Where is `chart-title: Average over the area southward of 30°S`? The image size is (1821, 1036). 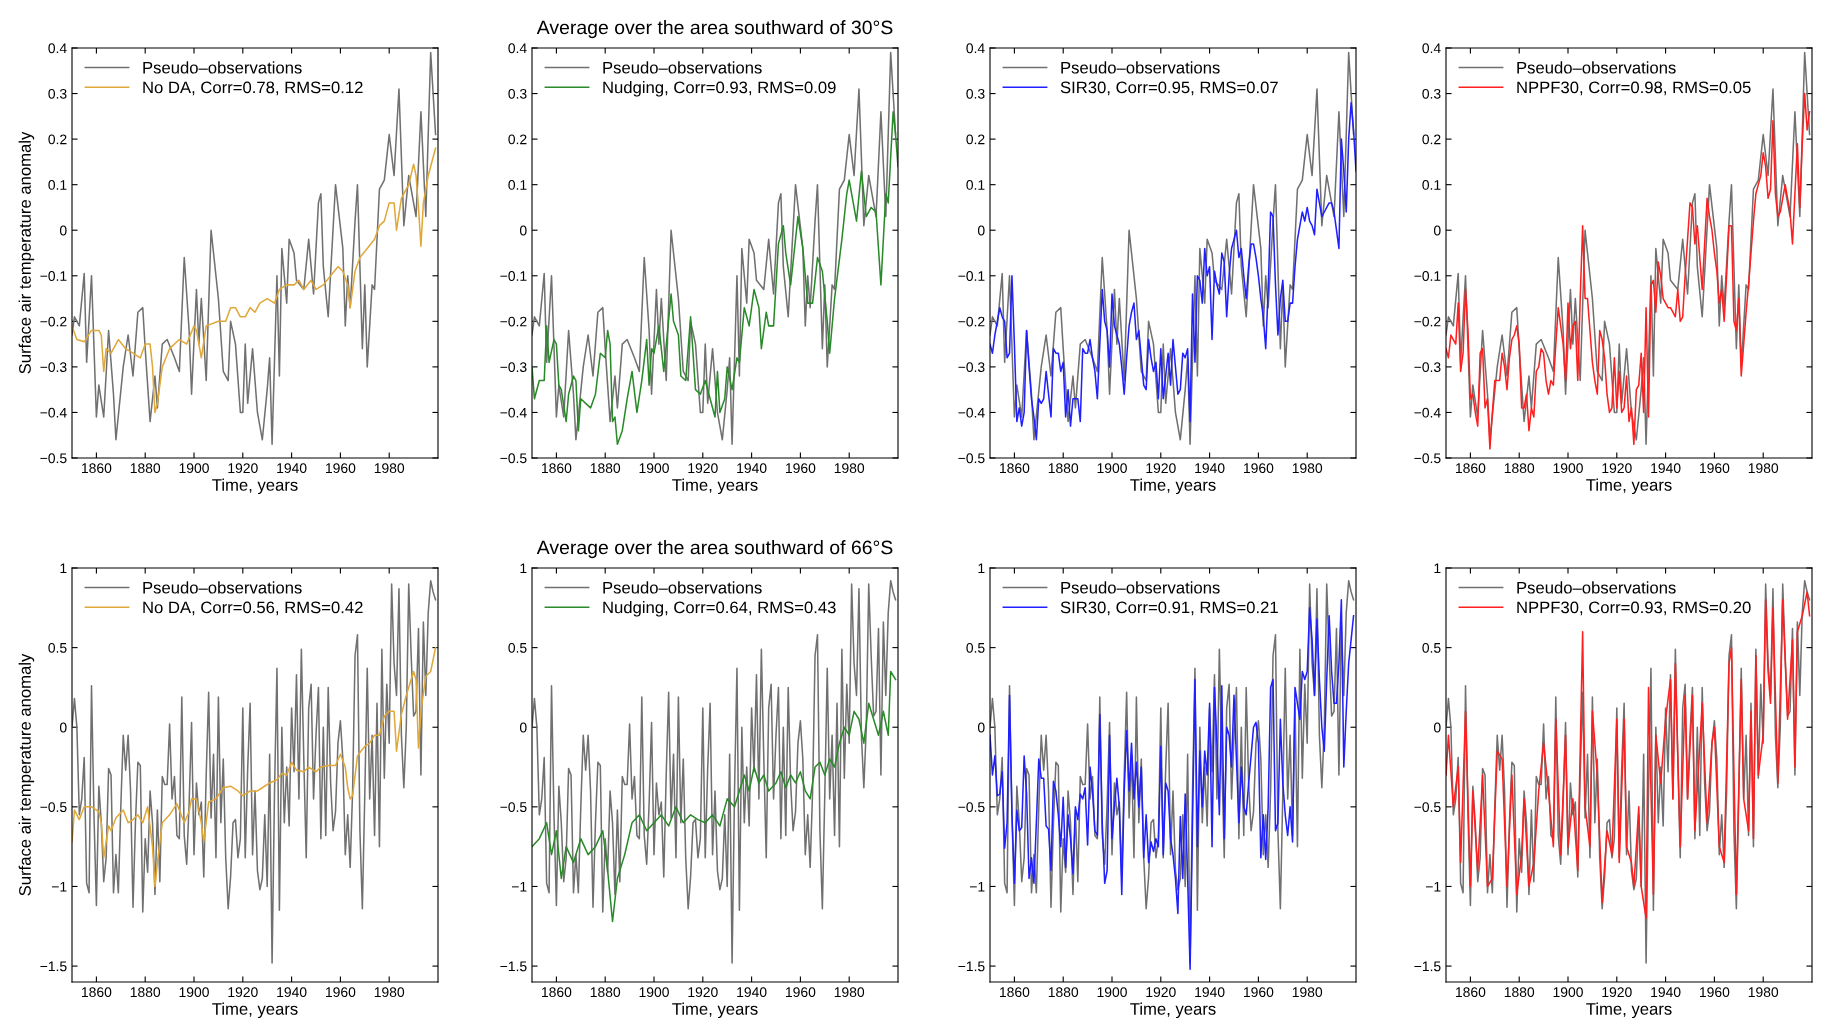 chart-title: Average over the area southward of 30°S is located at coordinates (714, 29).